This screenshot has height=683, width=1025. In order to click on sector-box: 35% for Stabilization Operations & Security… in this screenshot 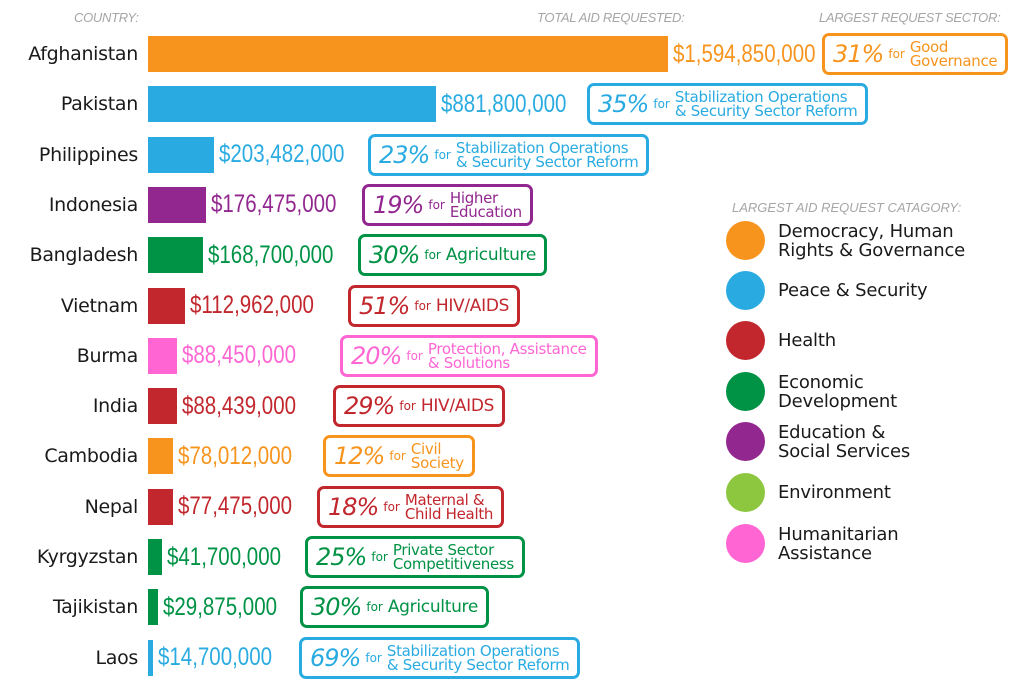, I will do `click(728, 104)`.